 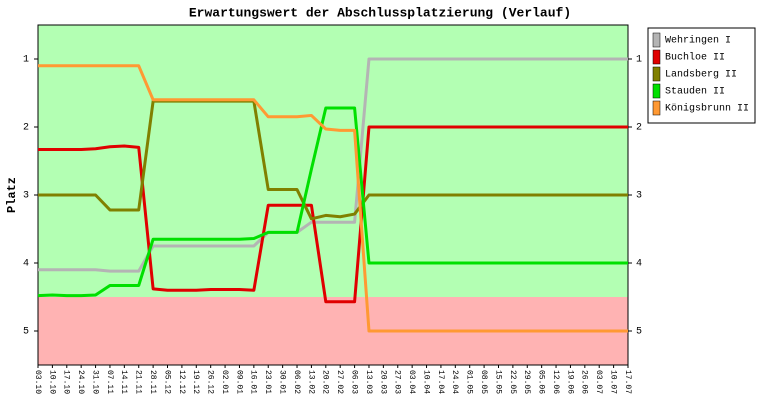 I want to click on x-tick-label: 28.11, so click(x=152, y=382).